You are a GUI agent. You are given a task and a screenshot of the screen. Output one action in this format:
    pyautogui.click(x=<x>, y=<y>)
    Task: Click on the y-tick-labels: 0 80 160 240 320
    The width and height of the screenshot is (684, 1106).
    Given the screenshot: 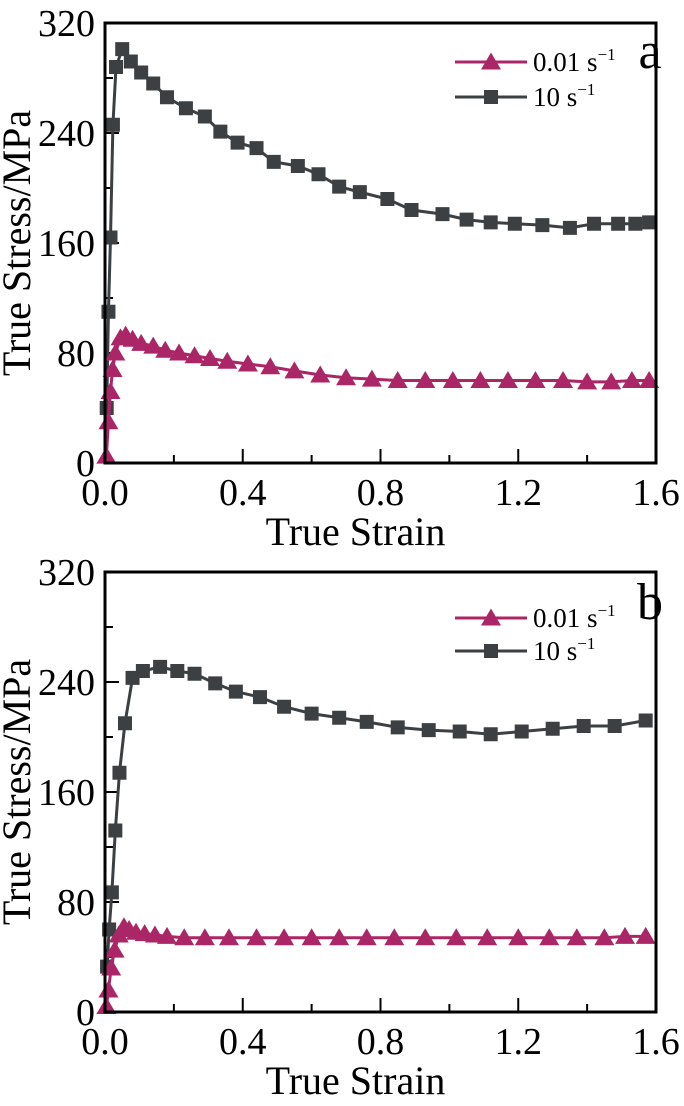 What is the action you would take?
    pyautogui.click(x=66, y=244)
    